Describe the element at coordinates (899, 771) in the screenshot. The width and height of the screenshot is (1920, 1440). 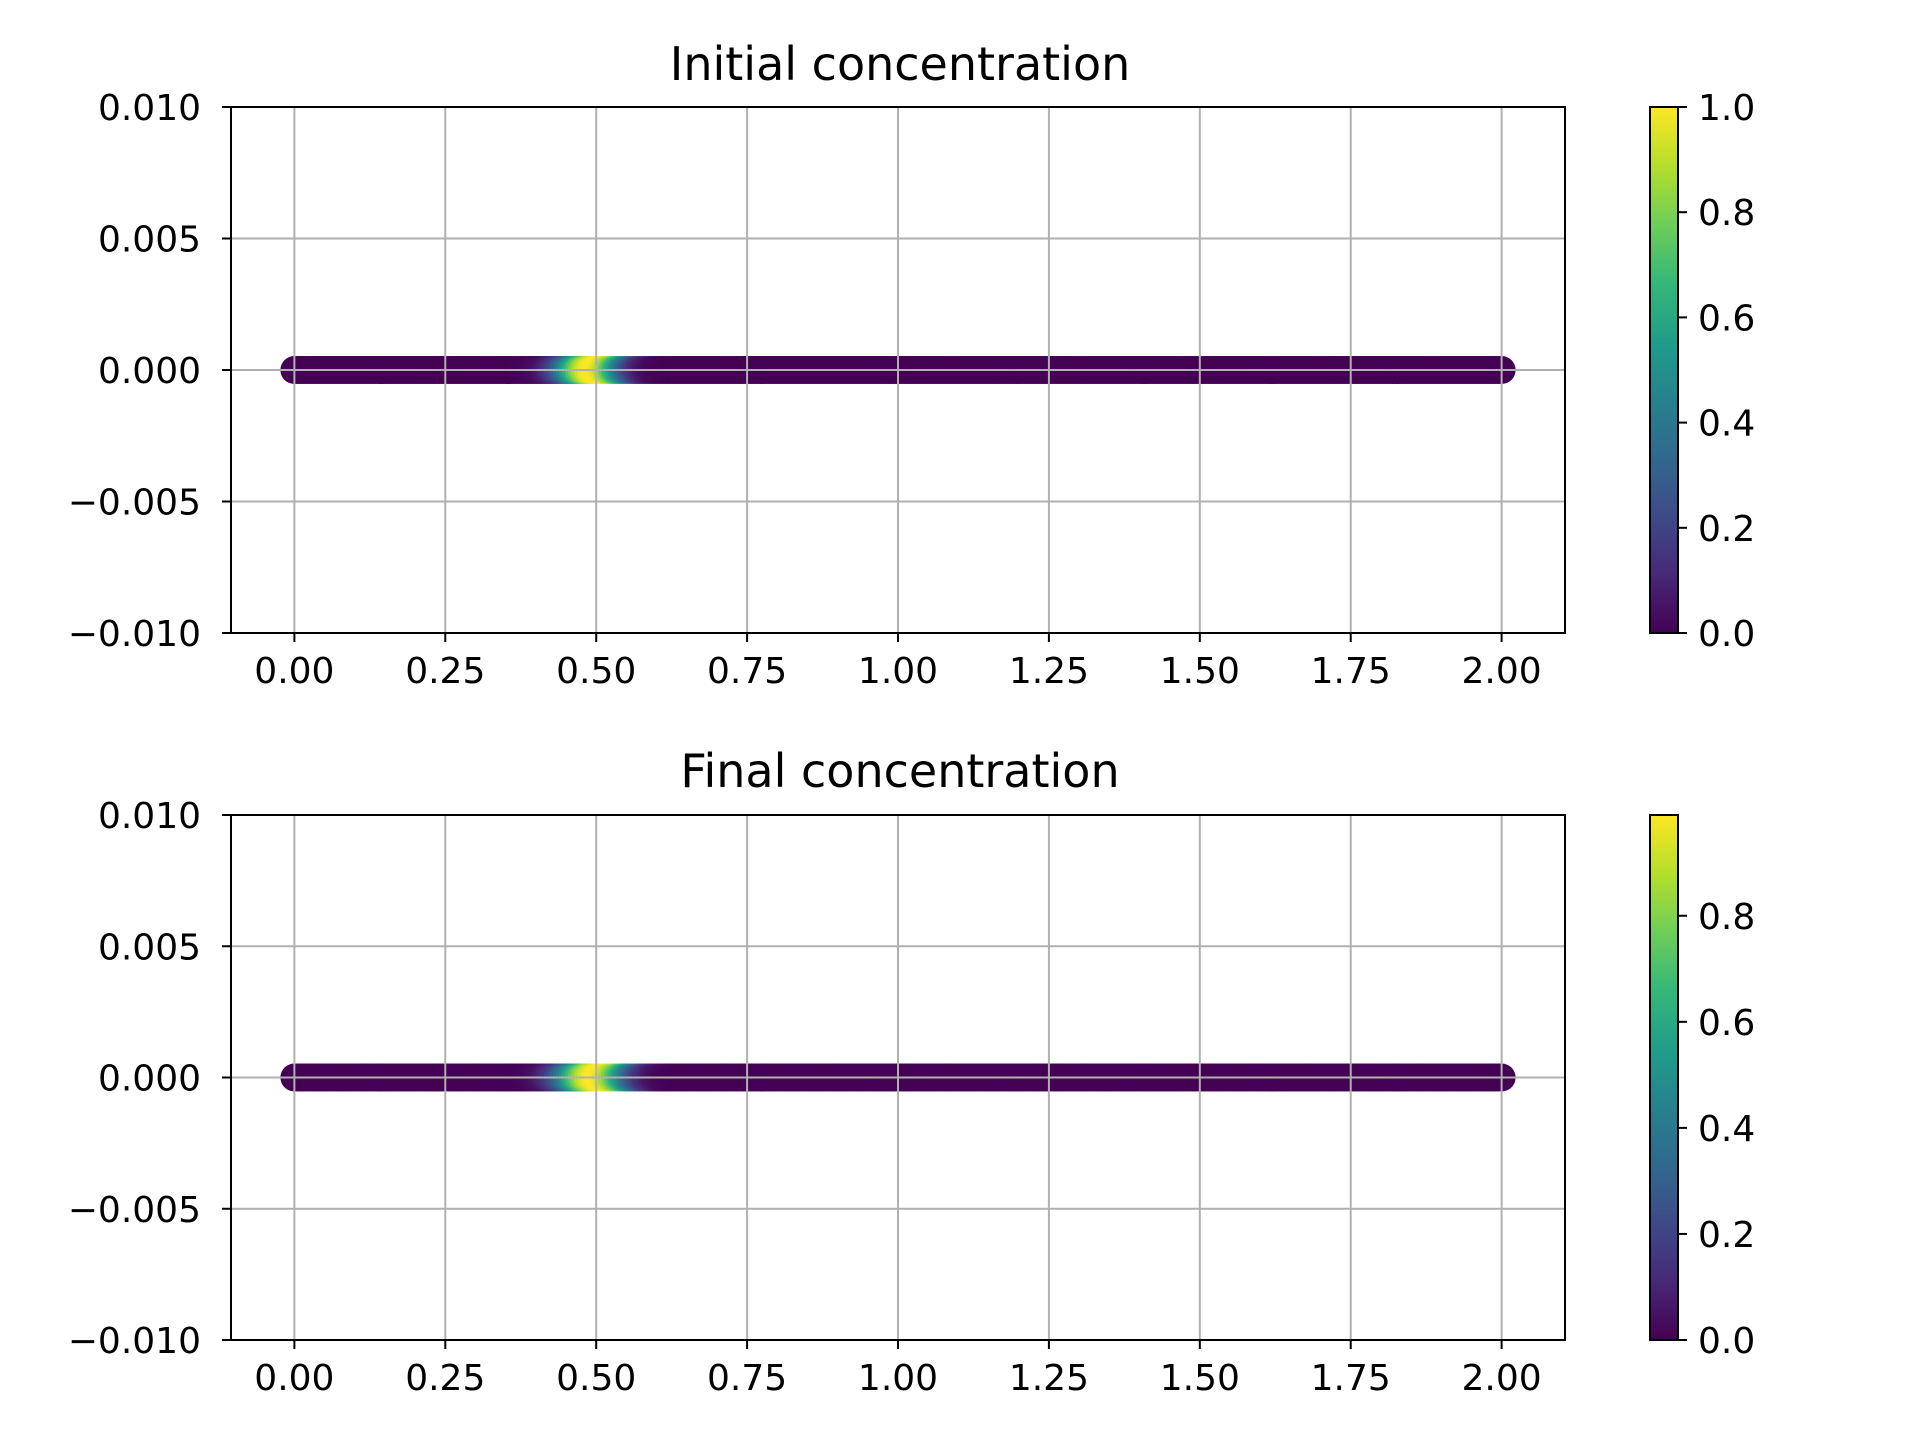
I see `chart-title: Final concentration` at that location.